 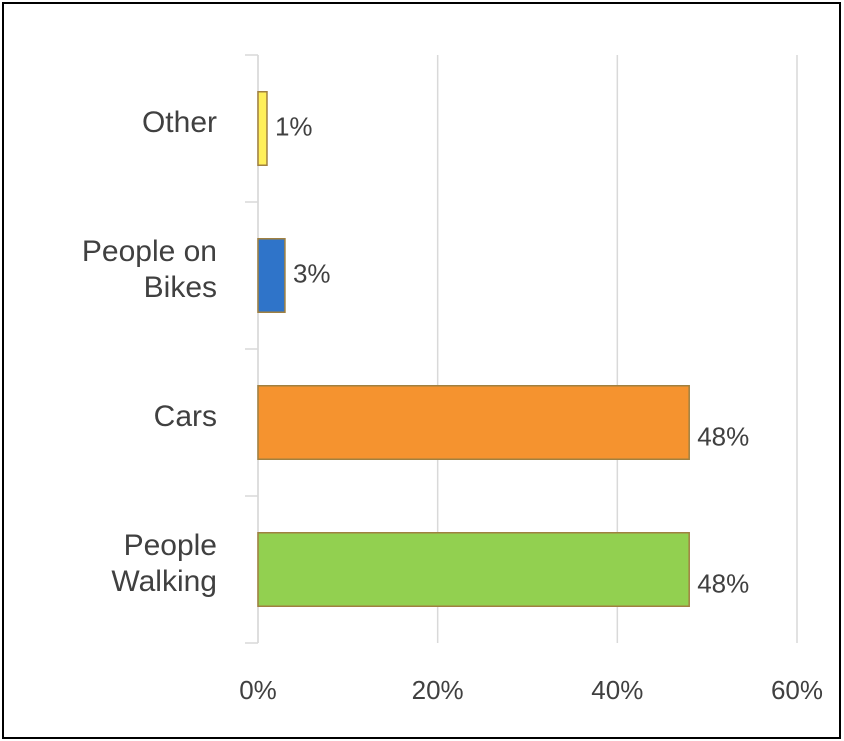 What do you see at coordinates (294, 126) in the screenshot?
I see `value-label: 1%` at bounding box center [294, 126].